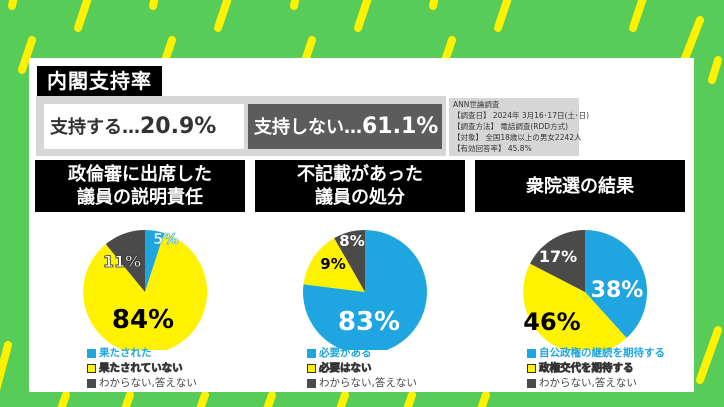 This screenshot has height=407, width=724. Describe the element at coordinates (140, 174) in the screenshot. I see `chart-title-line1: 政倫審に出席した` at that location.